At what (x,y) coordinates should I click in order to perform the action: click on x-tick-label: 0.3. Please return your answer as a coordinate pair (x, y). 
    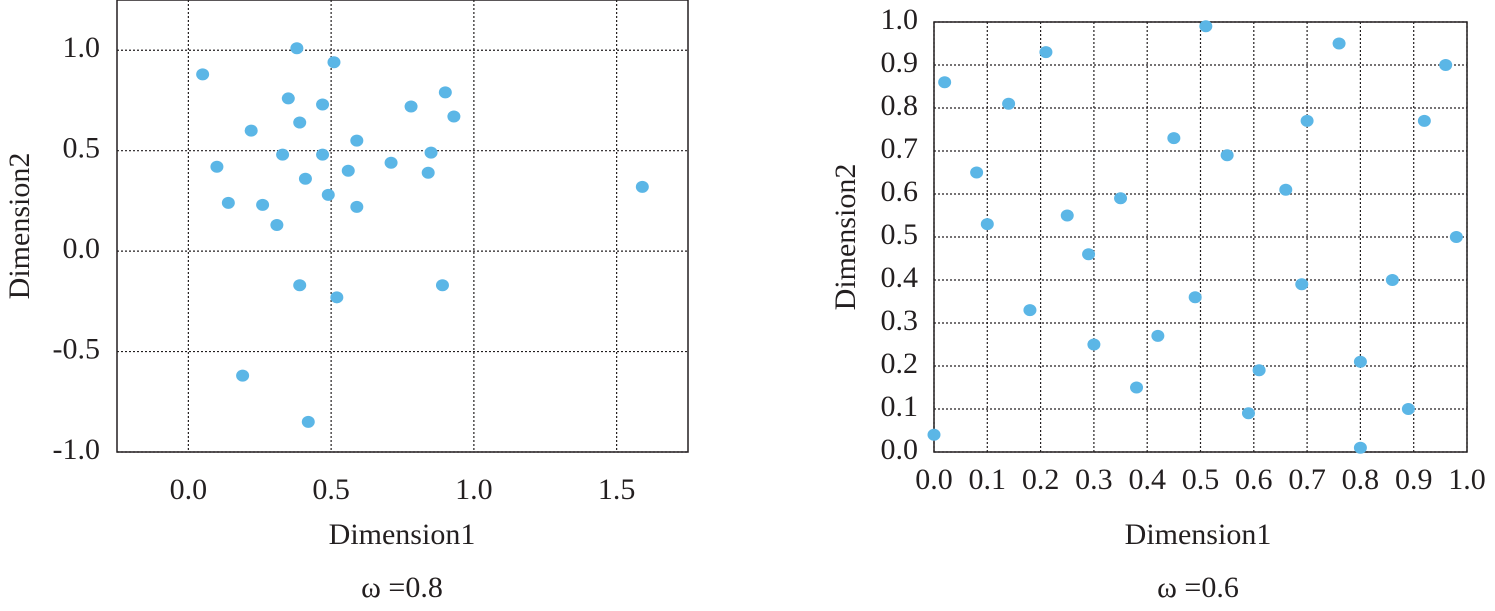
    Looking at the image, I should click on (1094, 479).